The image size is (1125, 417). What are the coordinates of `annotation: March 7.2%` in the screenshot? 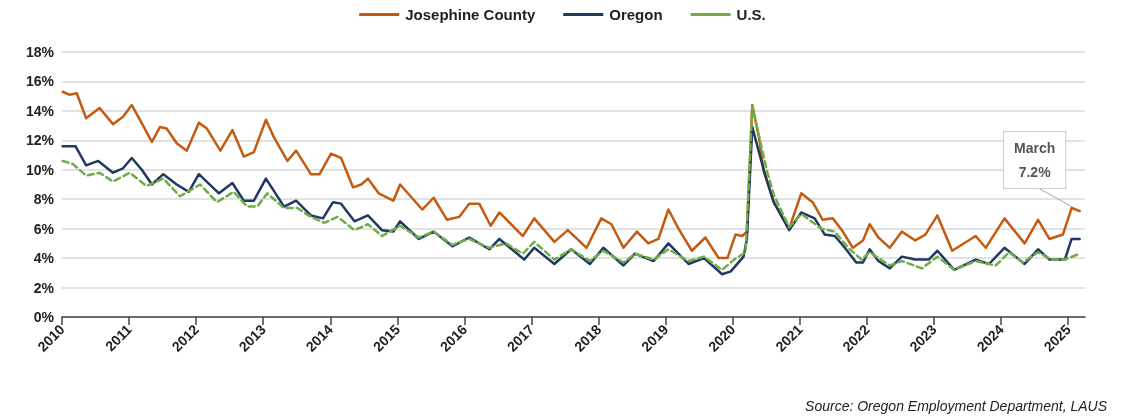 It's located at (1035, 160).